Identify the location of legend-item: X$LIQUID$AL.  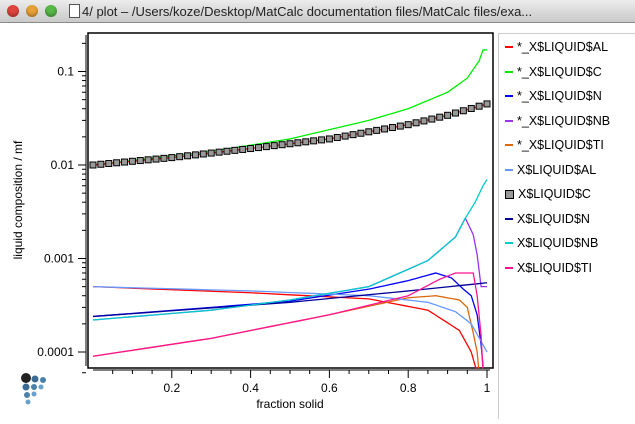
(550, 170).